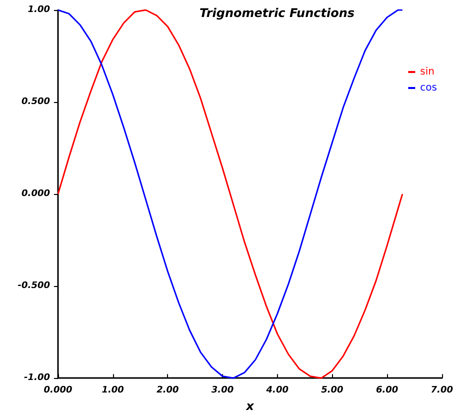  What do you see at coordinates (277, 13) in the screenshot?
I see `chart-title: Trignometric Functions` at bounding box center [277, 13].